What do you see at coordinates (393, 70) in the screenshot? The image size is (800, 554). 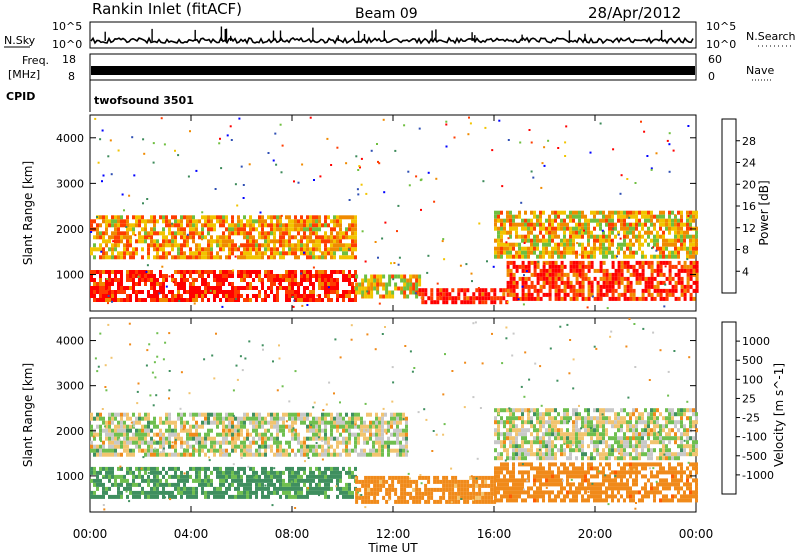 I see `freq-trace` at bounding box center [393, 70].